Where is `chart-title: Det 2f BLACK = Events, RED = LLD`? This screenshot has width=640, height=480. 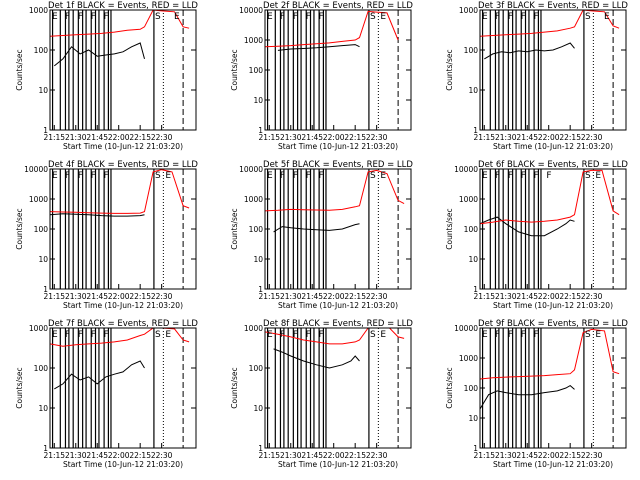
chart-title: Det 2f BLACK = Events, RED = LLD is located at coordinates (338, 6).